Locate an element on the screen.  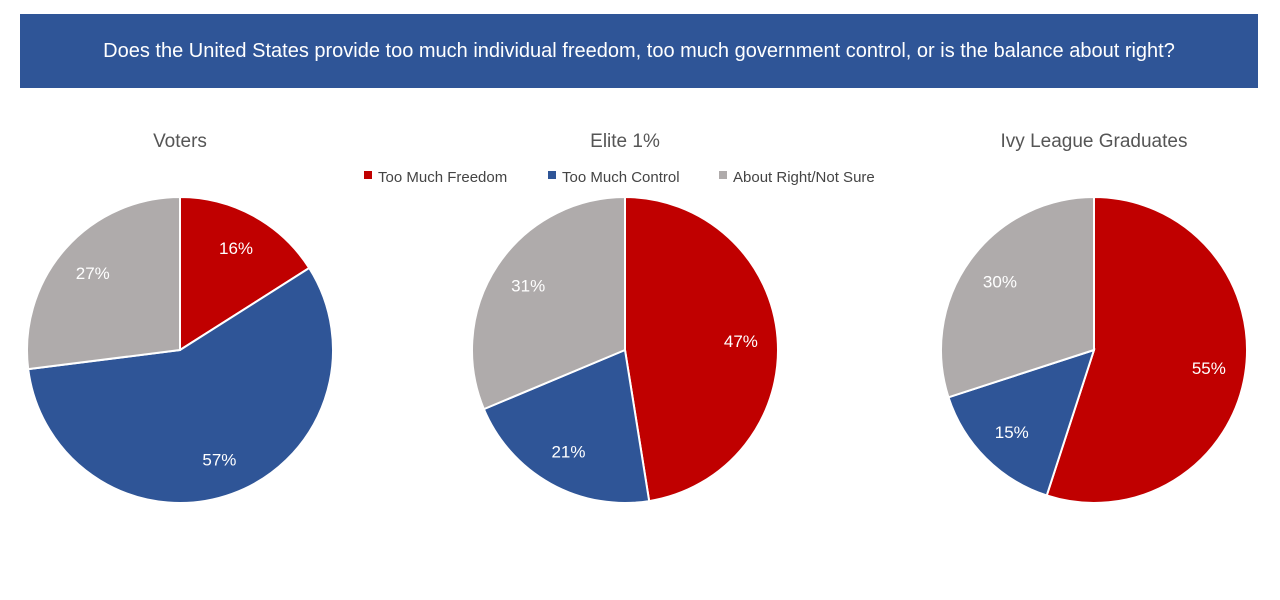
legend-swatch-control is located at coordinates (552, 175).